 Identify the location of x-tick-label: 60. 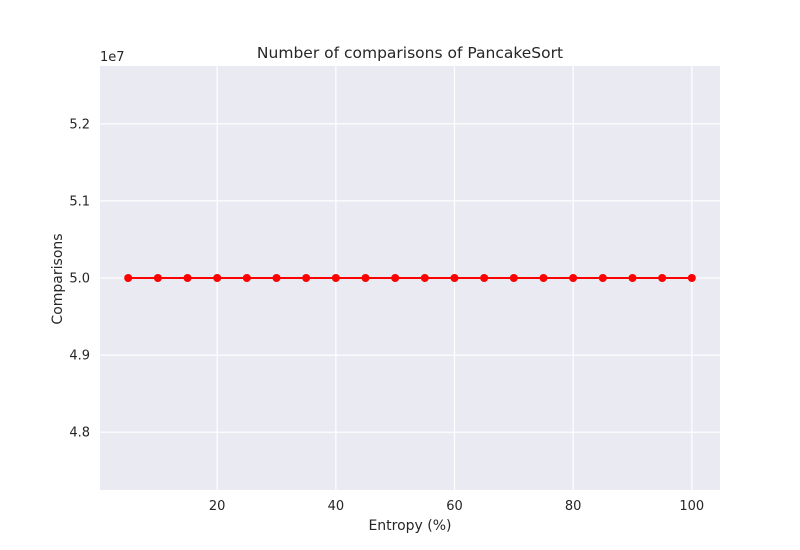
(454, 506).